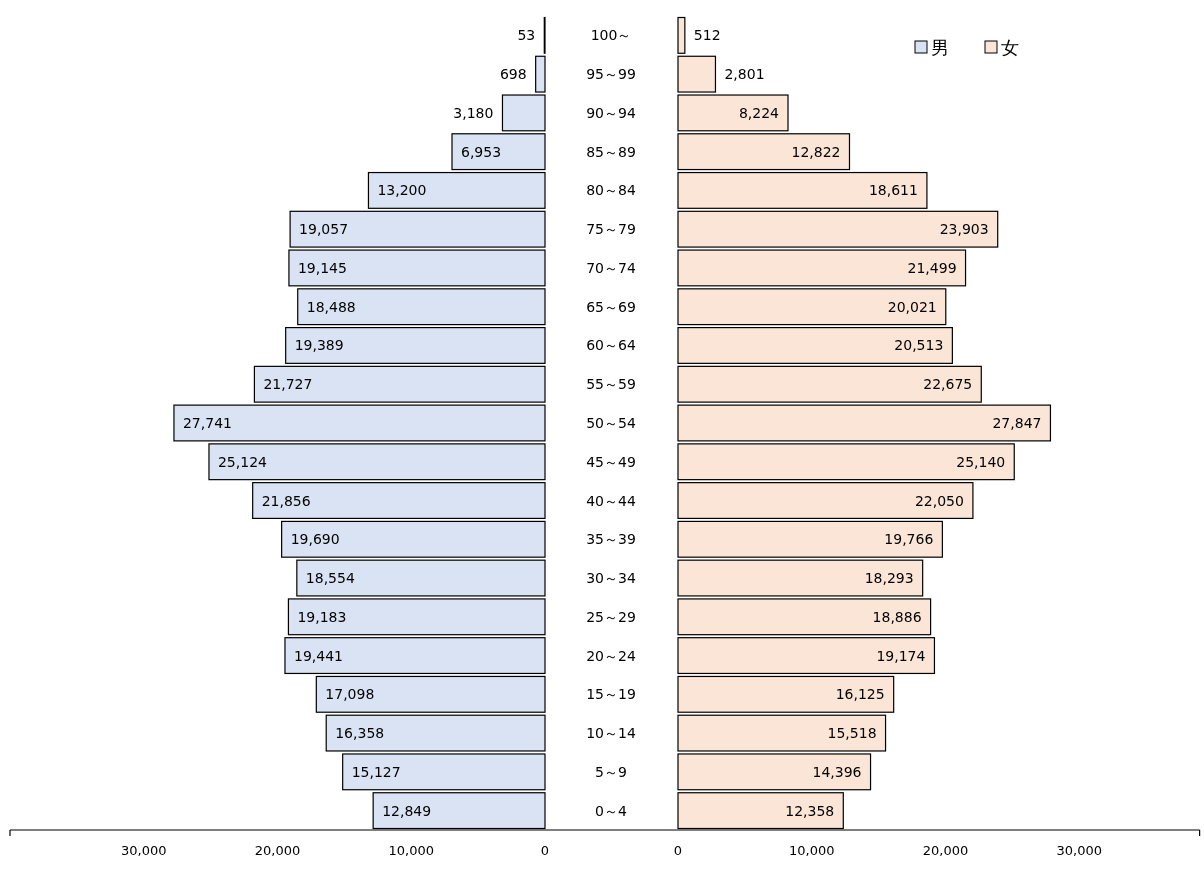  Describe the element at coordinates (948, 384) in the screenshot. I see `data-label: 22,675` at that location.